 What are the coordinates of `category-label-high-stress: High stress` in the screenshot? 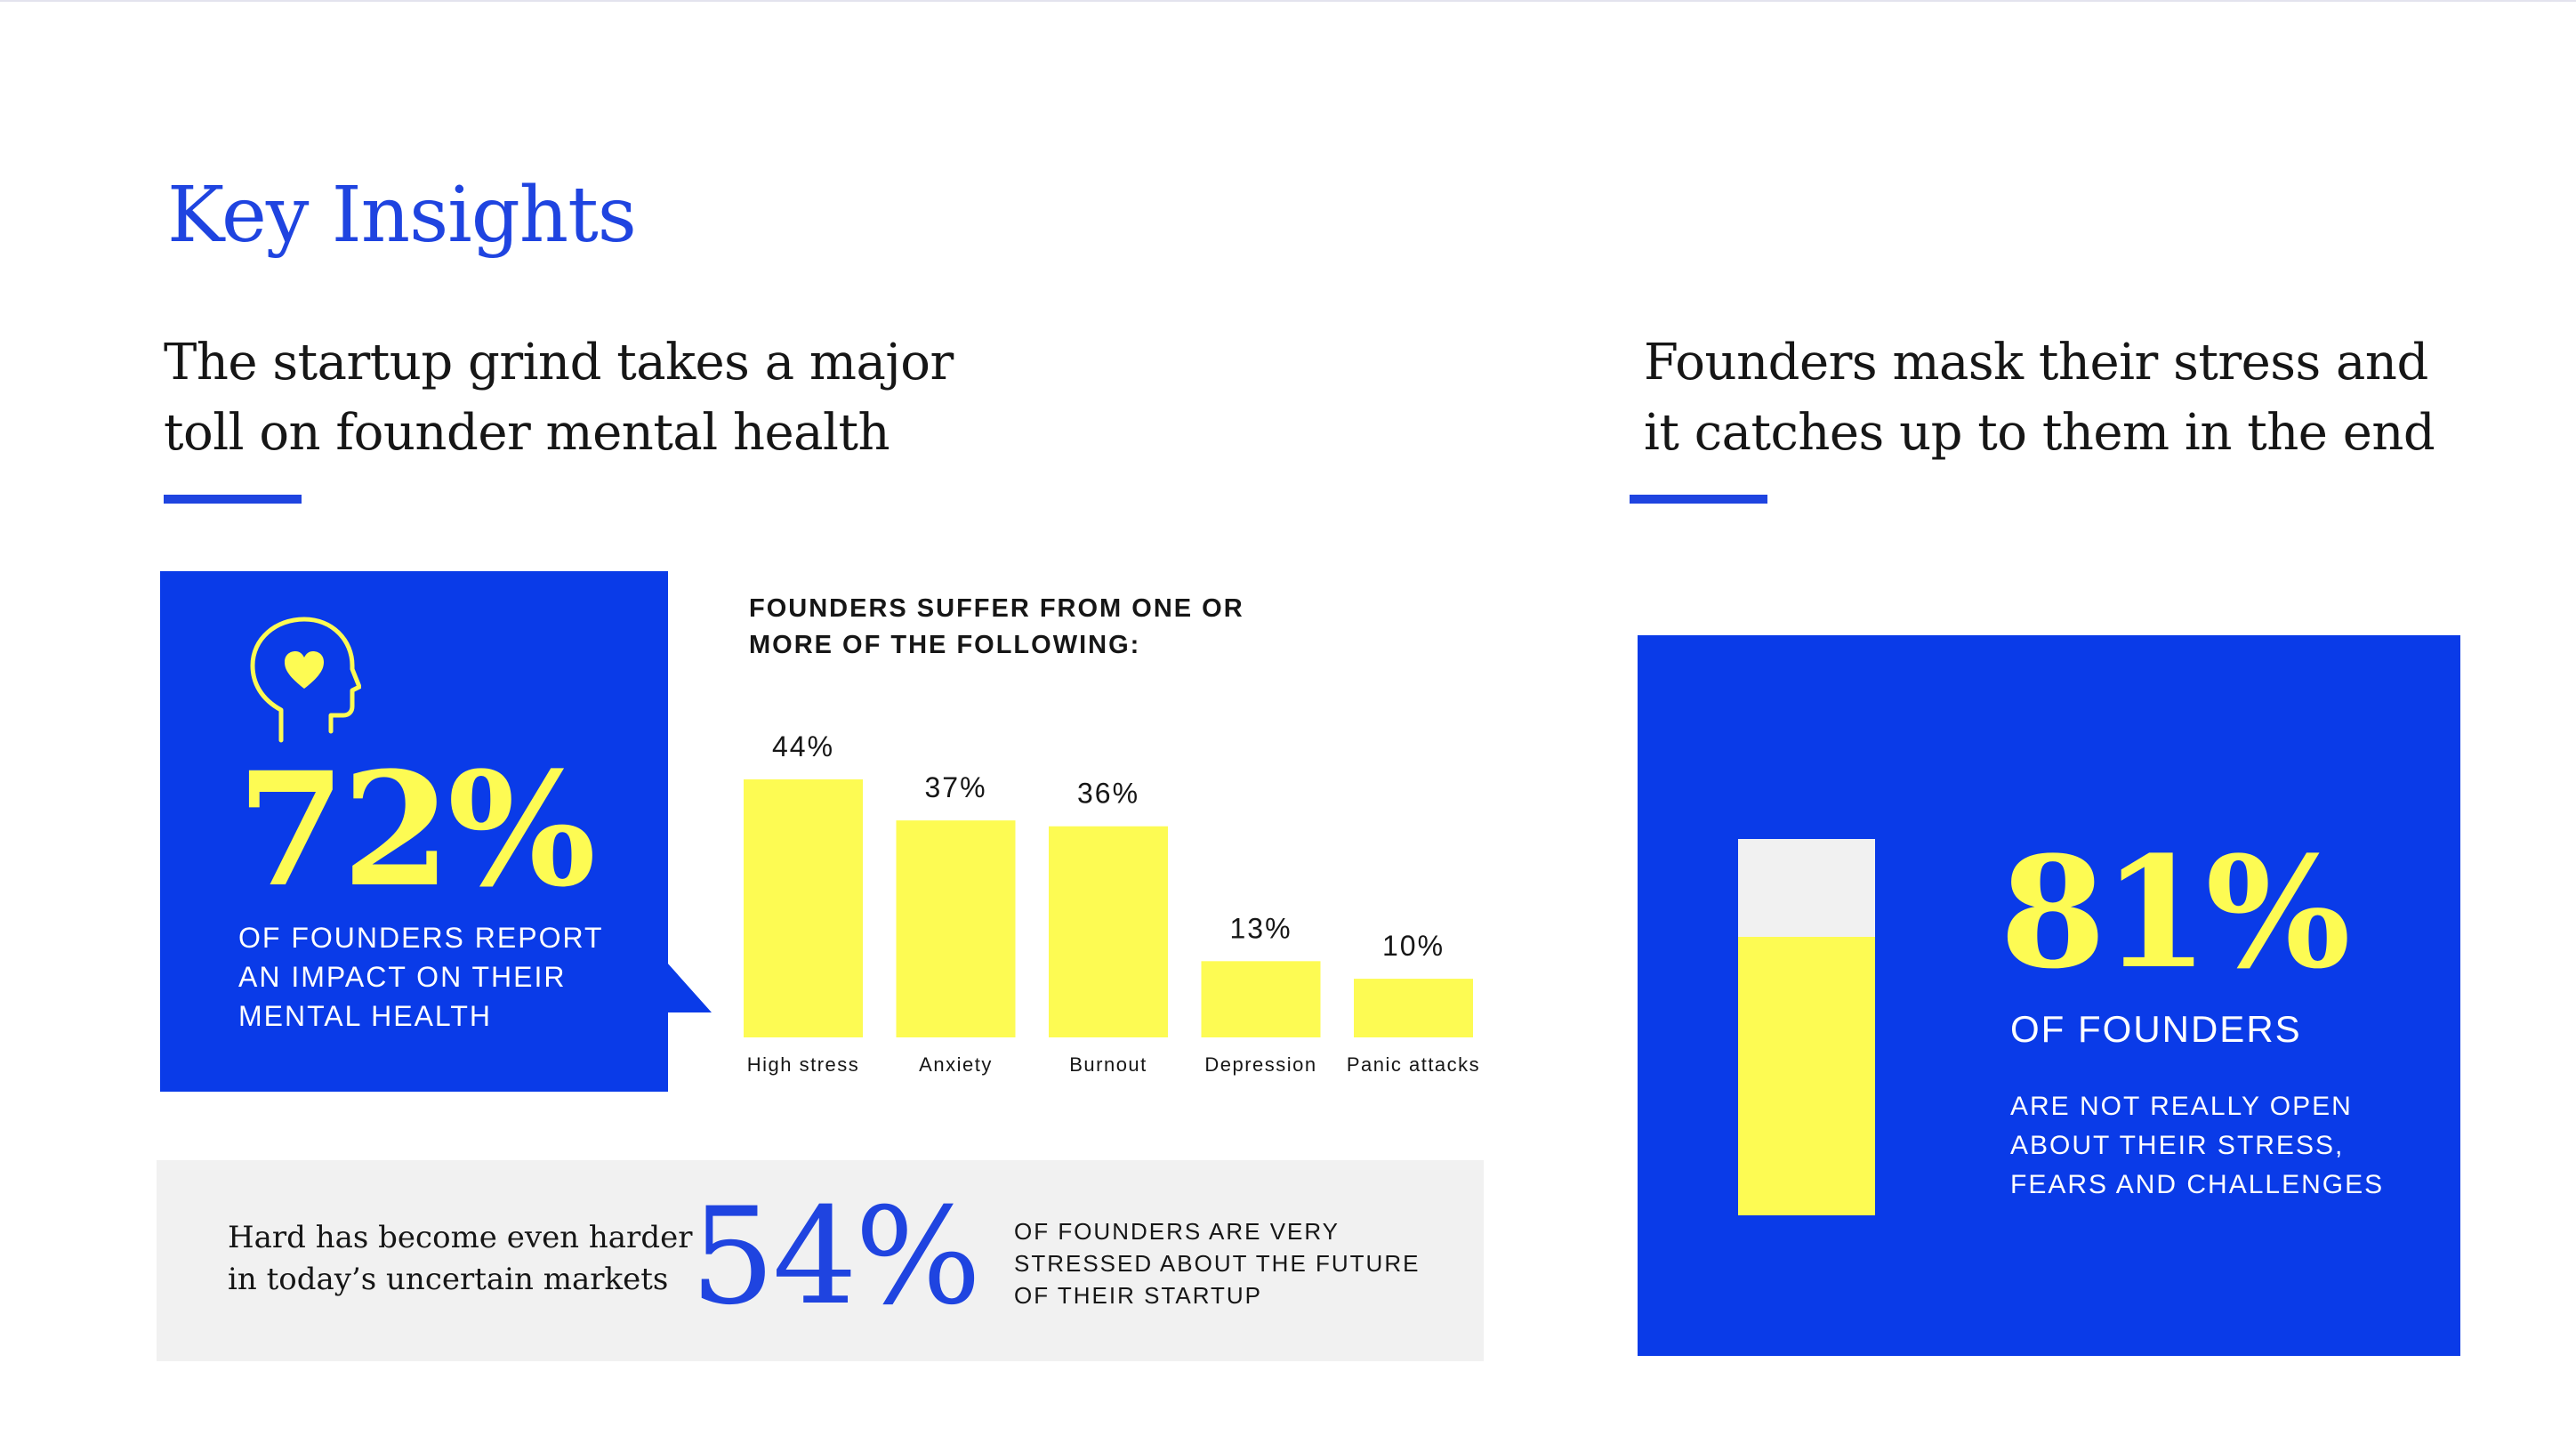 It's located at (803, 1064).